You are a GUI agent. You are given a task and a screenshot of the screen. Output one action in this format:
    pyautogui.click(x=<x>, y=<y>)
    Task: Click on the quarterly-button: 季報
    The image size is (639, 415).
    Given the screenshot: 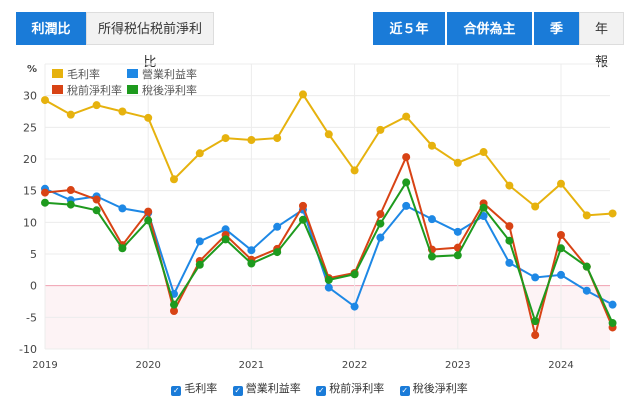 What is the action you would take?
    pyautogui.click(x=556, y=41)
    